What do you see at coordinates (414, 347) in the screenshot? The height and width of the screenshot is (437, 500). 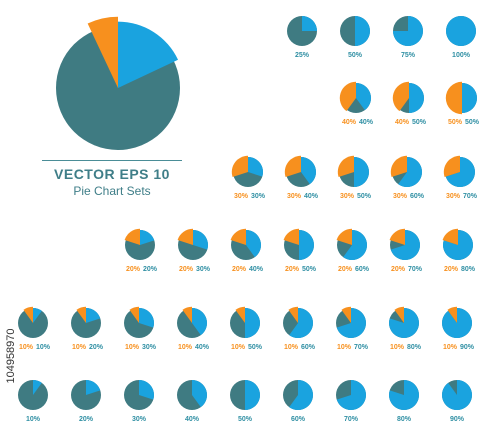 I see `pie-label: 80%` at bounding box center [414, 347].